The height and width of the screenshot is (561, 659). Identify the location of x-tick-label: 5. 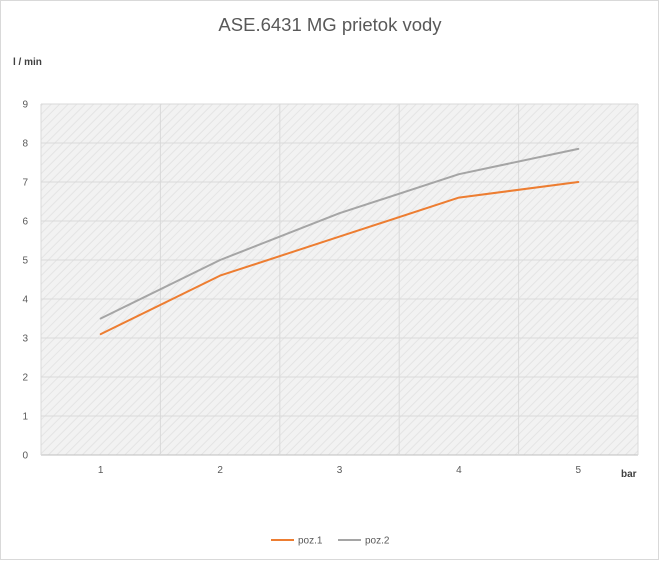
(579, 470).